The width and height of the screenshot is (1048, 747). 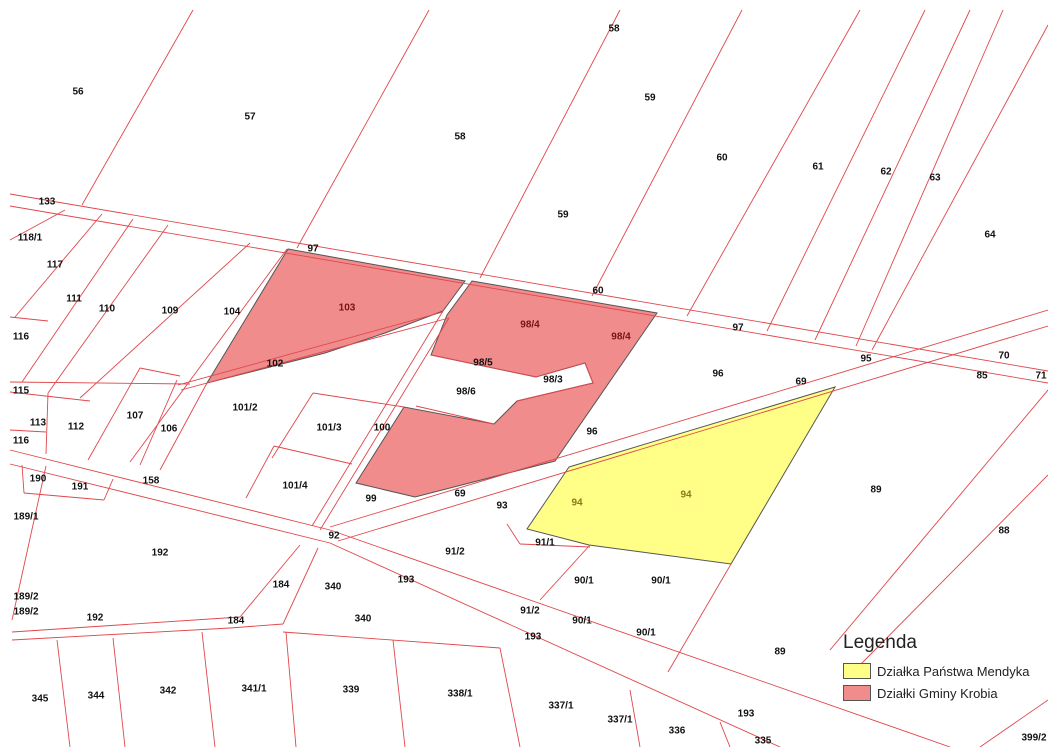 I want to click on parcel-label: 88, so click(x=1004, y=531).